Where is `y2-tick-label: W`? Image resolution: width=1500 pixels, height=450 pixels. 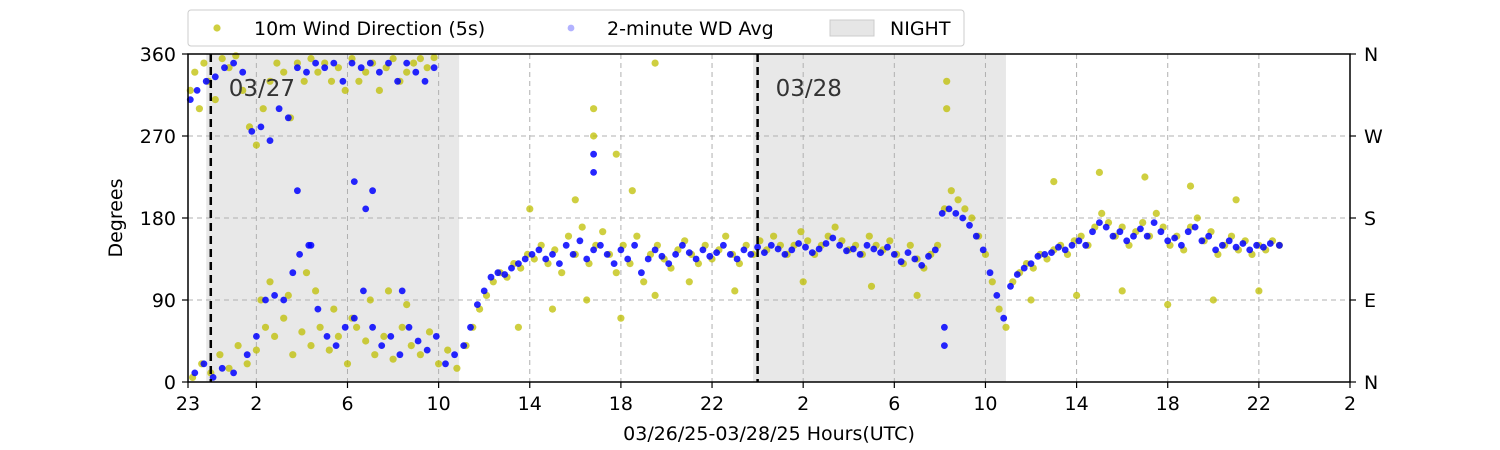
y2-tick-label: W is located at coordinates (1373, 137).